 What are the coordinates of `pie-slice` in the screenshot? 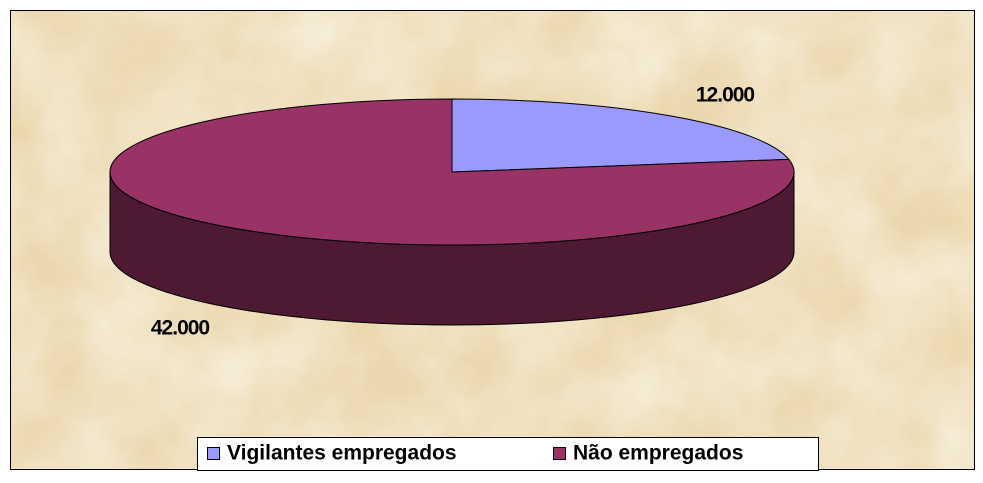 It's located at (620, 135).